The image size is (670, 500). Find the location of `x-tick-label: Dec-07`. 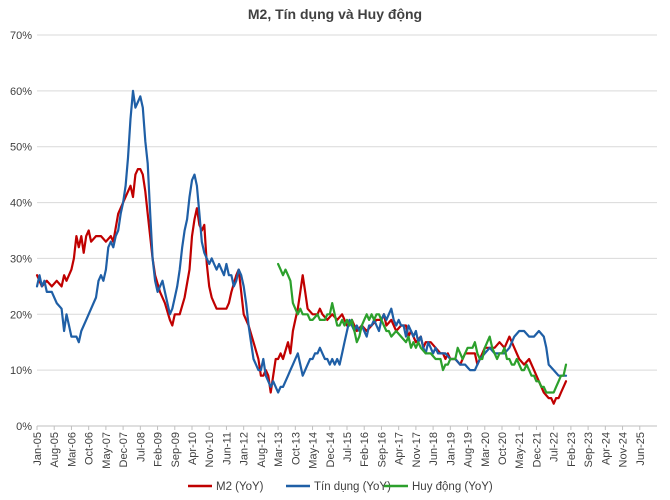

x-tick-label: Dec-07 is located at coordinates (124, 449).